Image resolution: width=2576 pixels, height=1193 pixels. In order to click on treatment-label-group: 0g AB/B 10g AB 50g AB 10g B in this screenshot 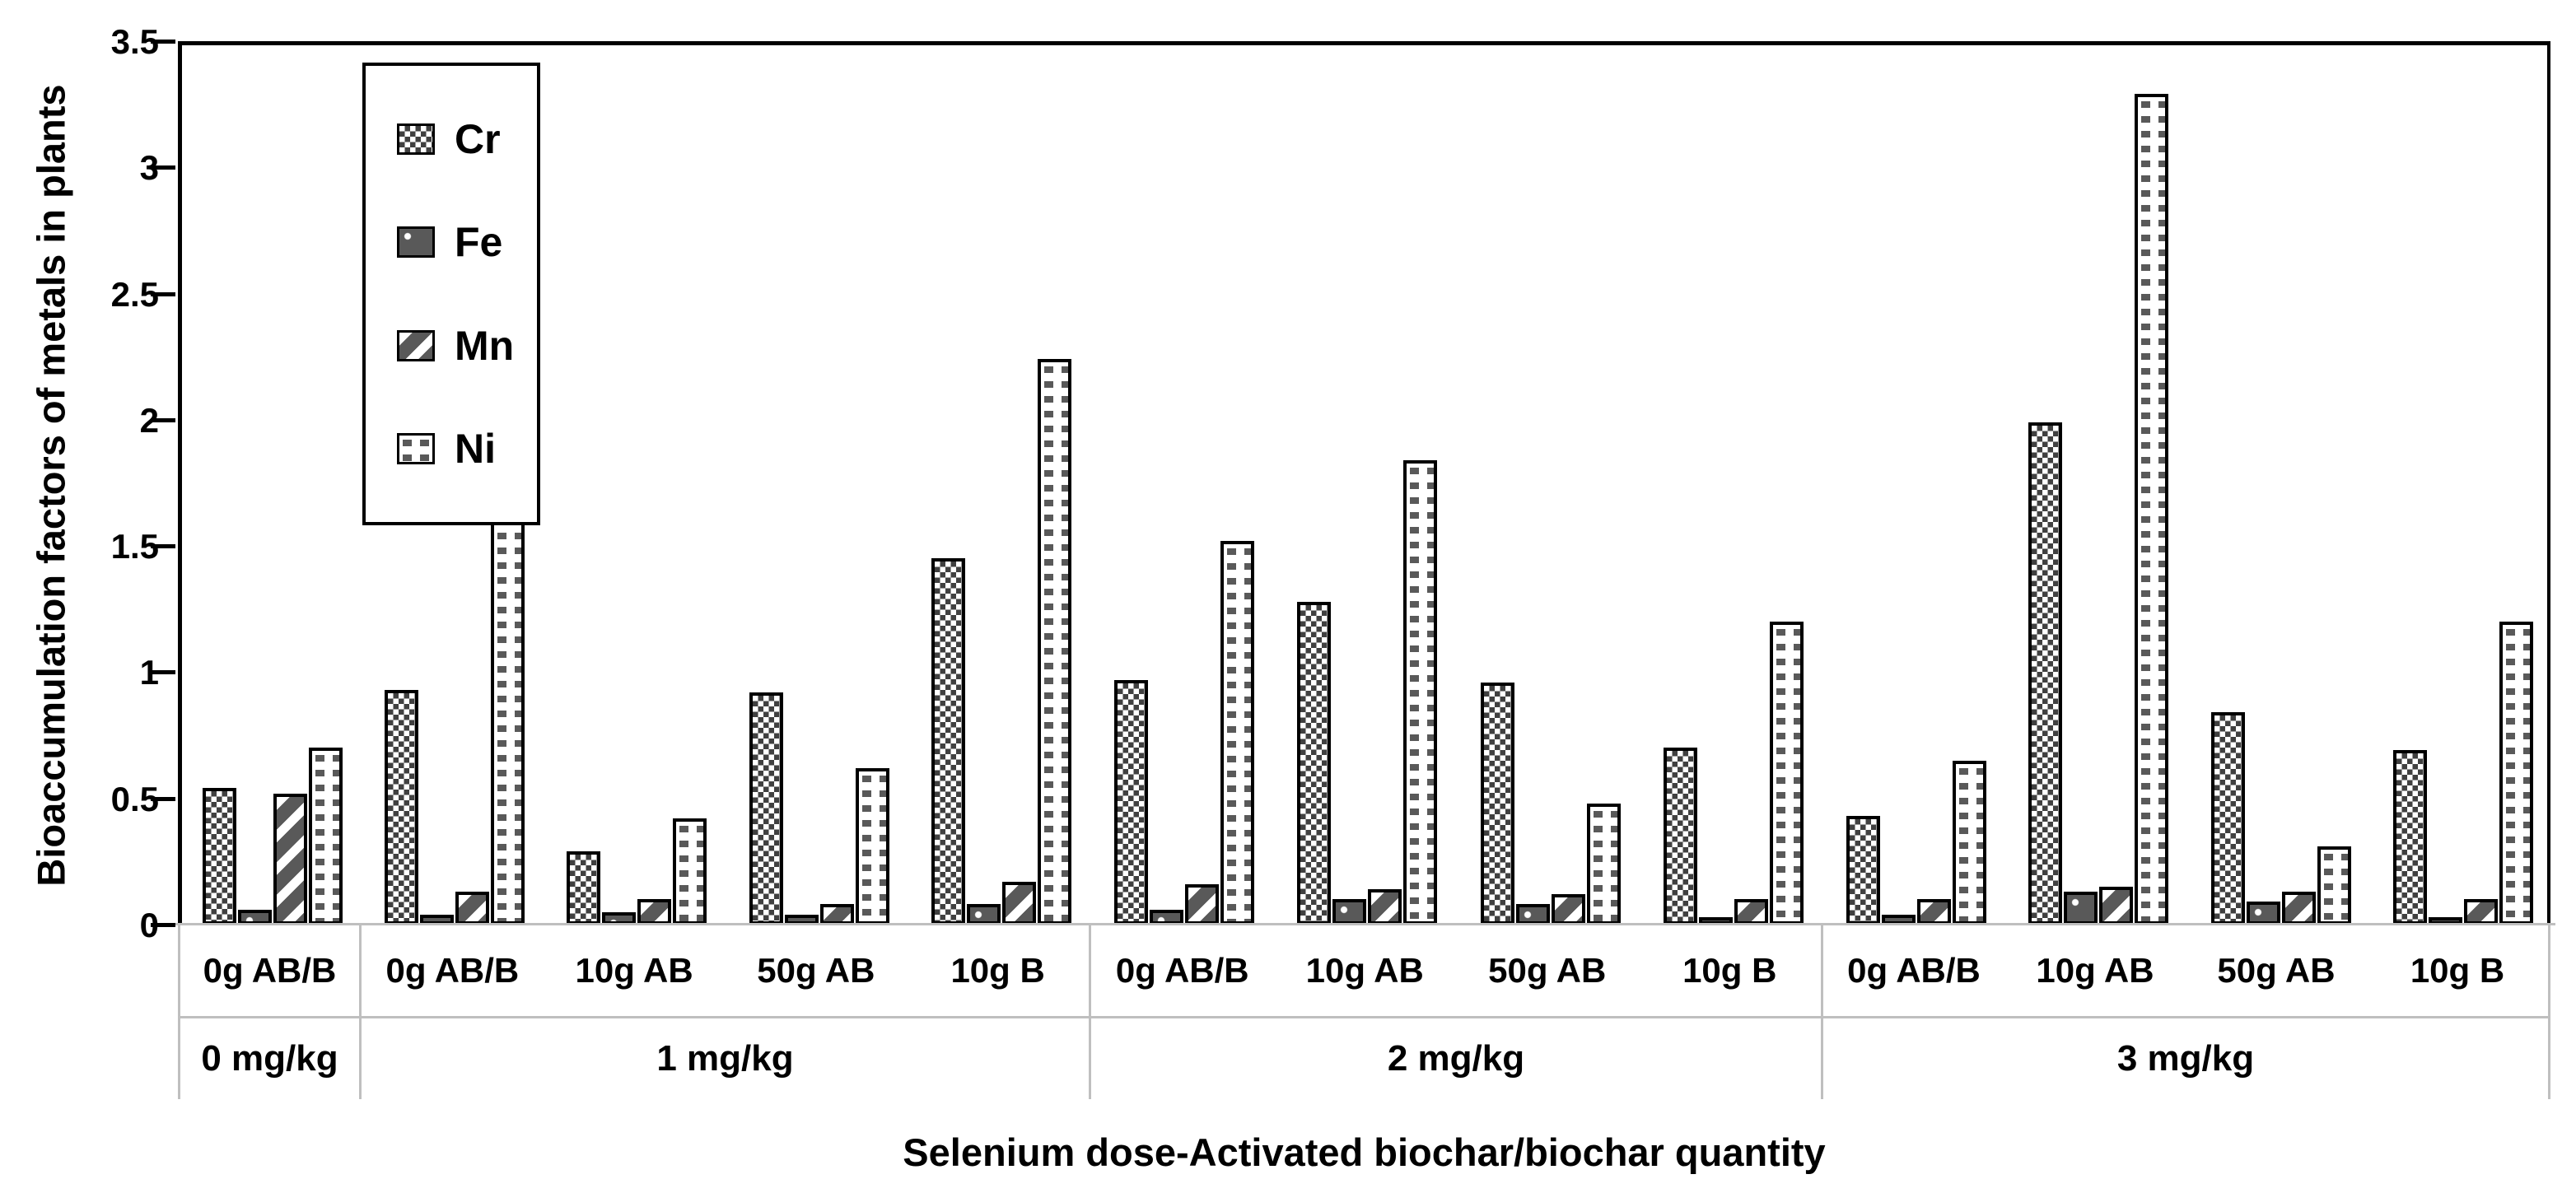, I will do `click(1455, 970)`.